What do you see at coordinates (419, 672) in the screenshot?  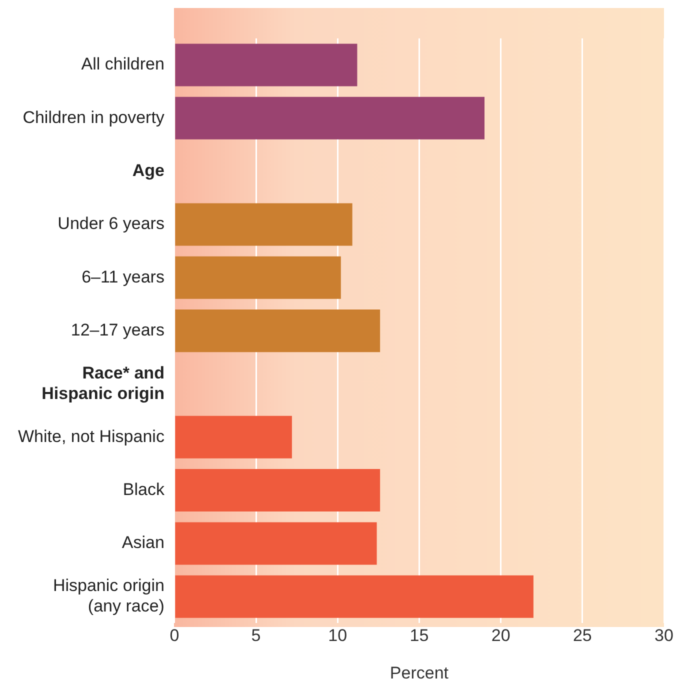 I see `x-axis-title: Percent` at bounding box center [419, 672].